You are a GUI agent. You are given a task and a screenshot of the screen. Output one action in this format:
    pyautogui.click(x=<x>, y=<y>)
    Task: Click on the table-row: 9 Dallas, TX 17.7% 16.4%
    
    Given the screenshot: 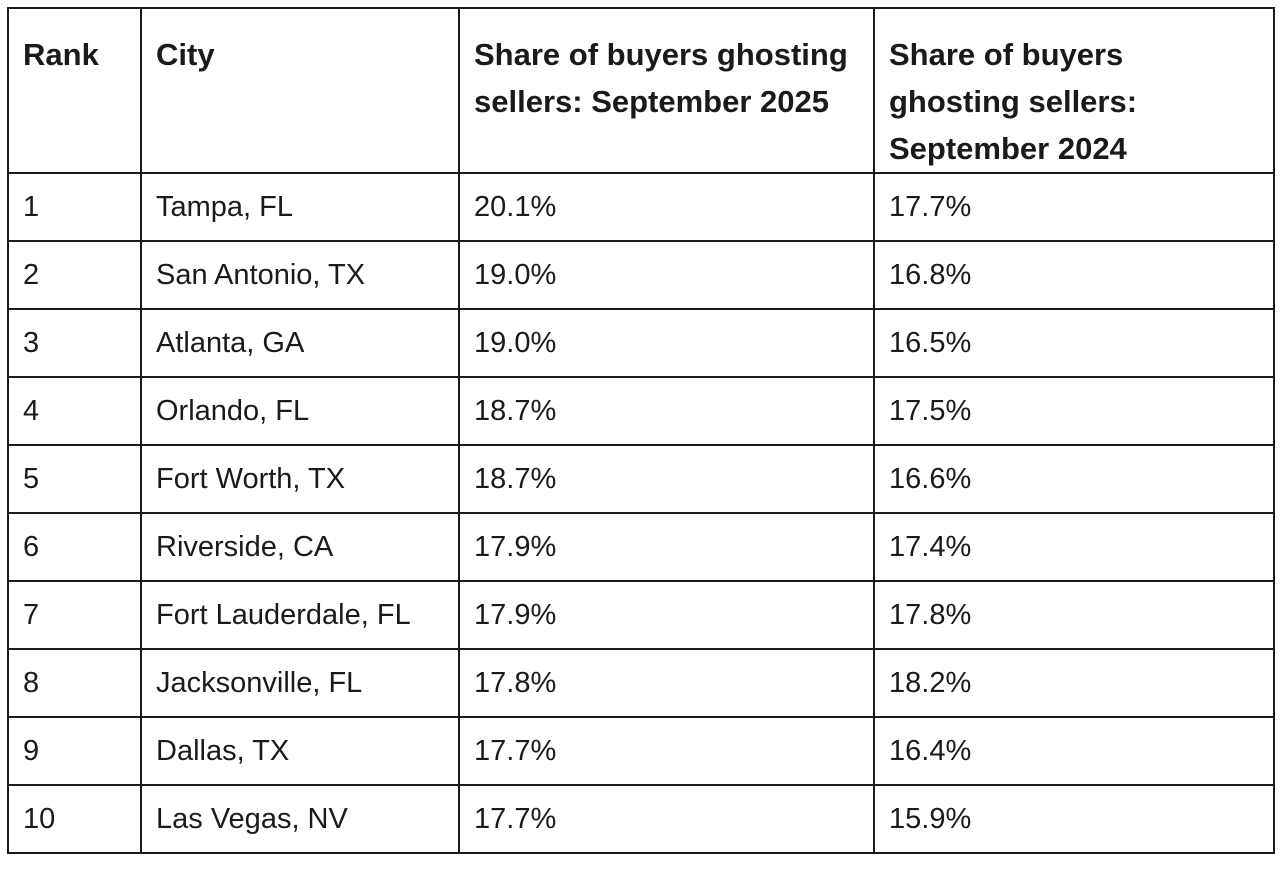 What is the action you would take?
    pyautogui.click(x=641, y=751)
    